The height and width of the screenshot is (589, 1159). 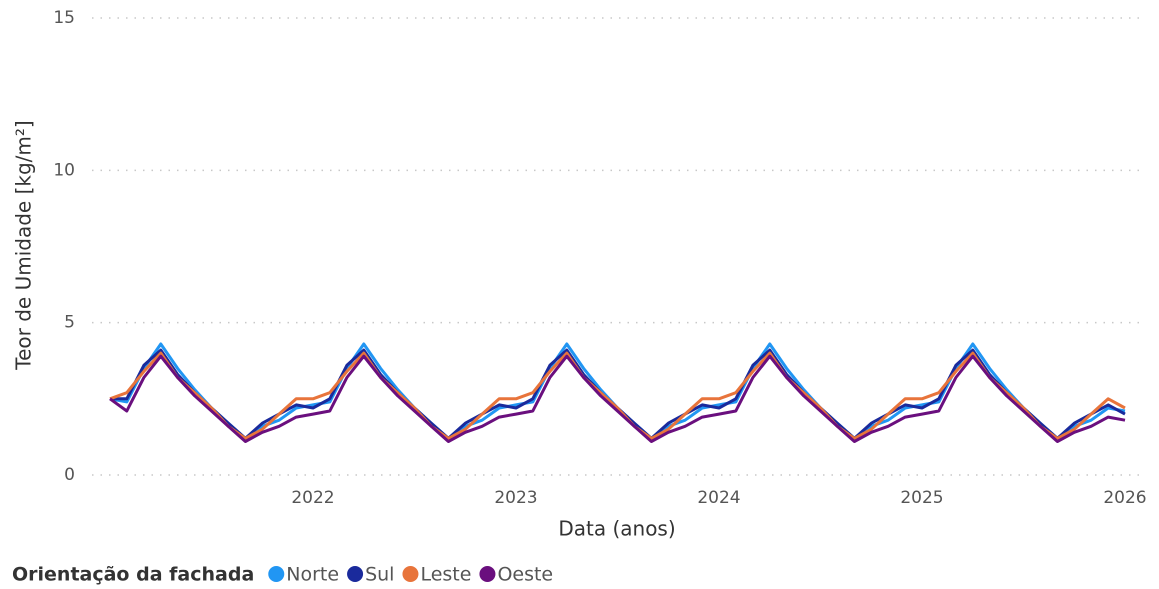 What do you see at coordinates (69, 323) in the screenshot?
I see `y-tick-label: 5` at bounding box center [69, 323].